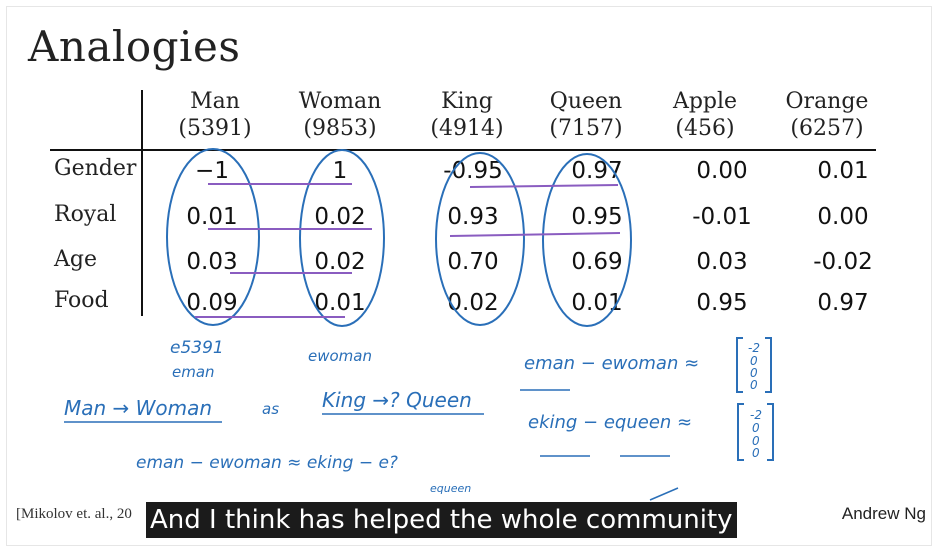  What do you see at coordinates (705, 101) in the screenshot?
I see `column-name: Apple` at bounding box center [705, 101].